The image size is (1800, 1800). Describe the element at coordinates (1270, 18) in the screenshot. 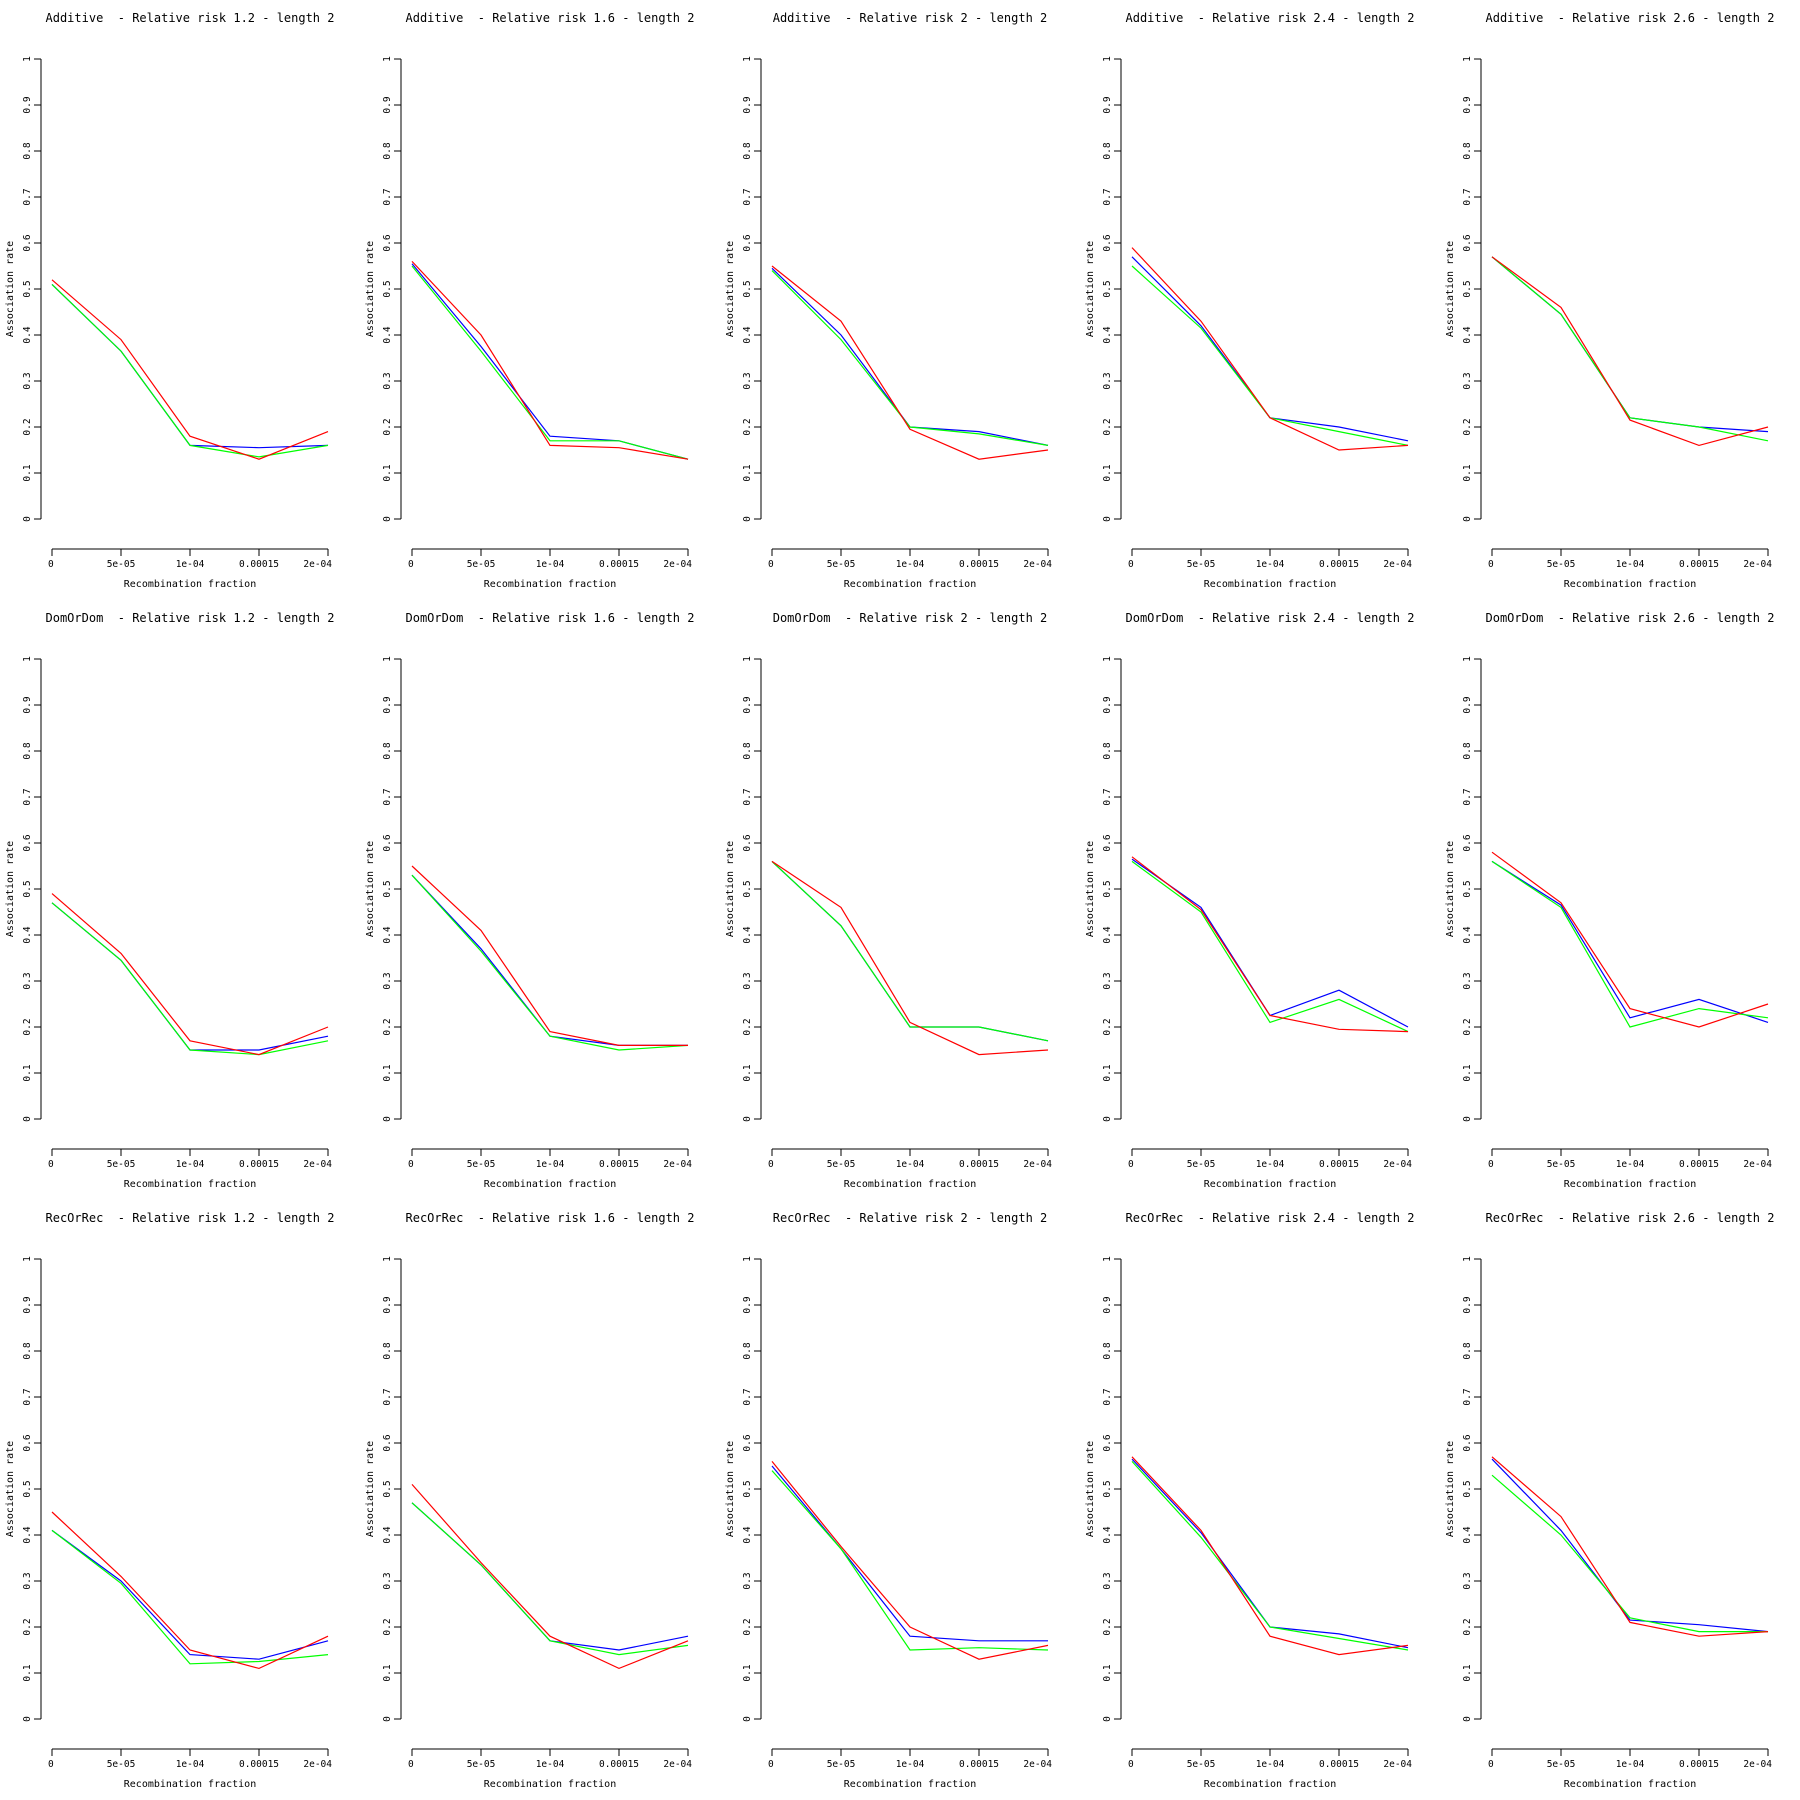

I see `chart-title: Additive - Relative risk 2.4 - length 2` at that location.